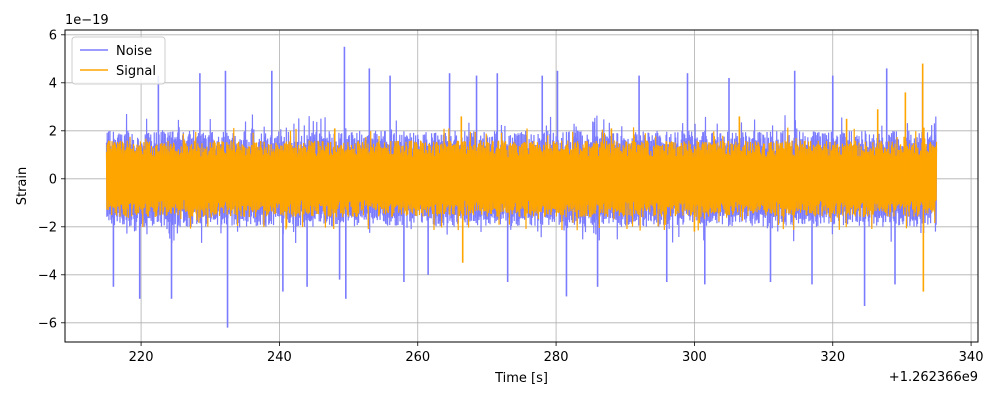 This screenshot has height=400, width=1000. What do you see at coordinates (53, 131) in the screenshot?
I see `y-tick-label: 2` at bounding box center [53, 131].